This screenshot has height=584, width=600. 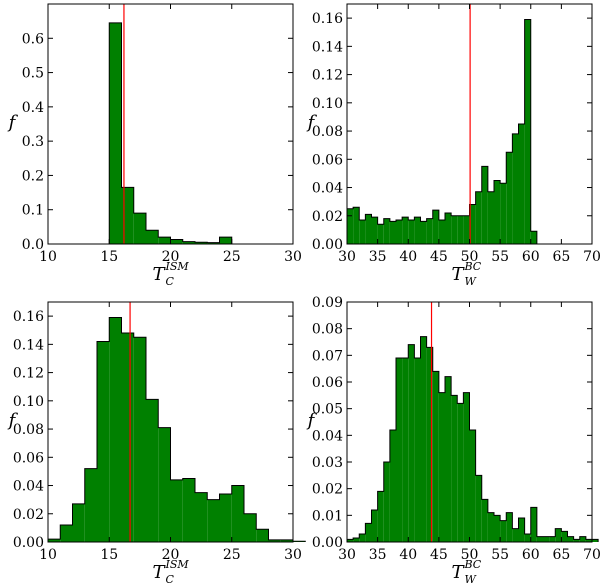 What do you see at coordinates (500, 555) in the screenshot?
I see `x-tick-label: 55` at bounding box center [500, 555].